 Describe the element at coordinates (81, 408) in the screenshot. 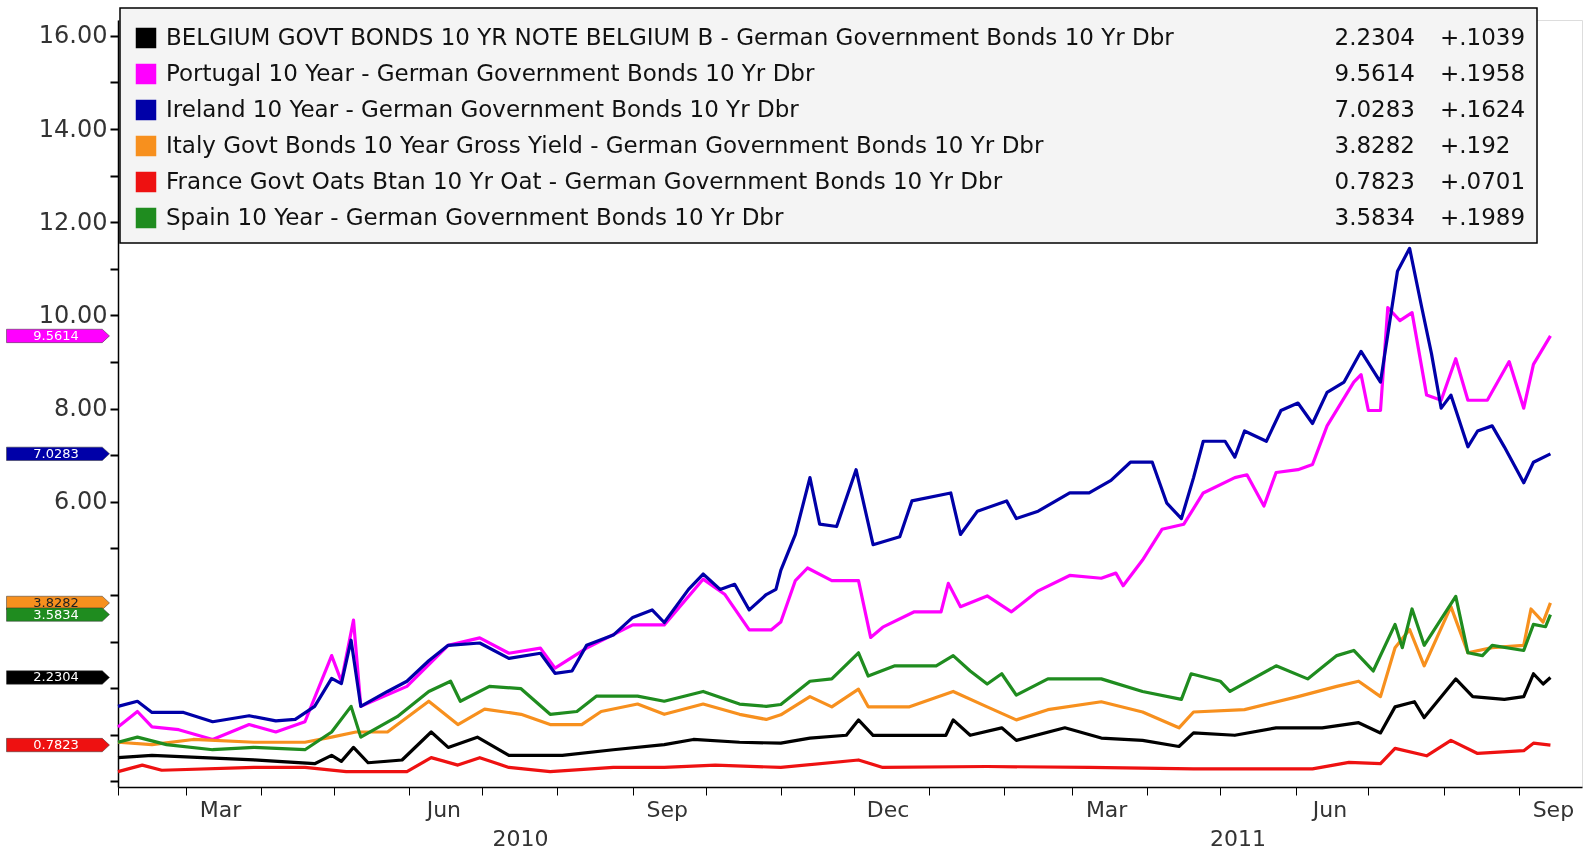

I see `y-tick-label: 8.00` at that location.